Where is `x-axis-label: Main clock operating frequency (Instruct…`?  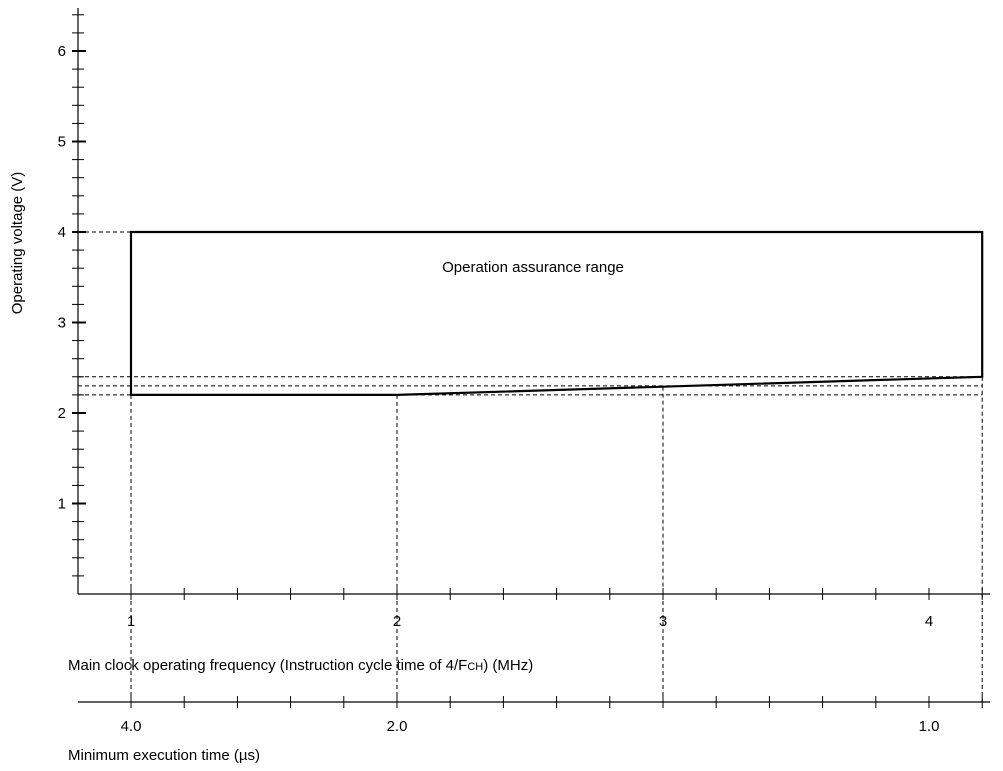
x-axis-label: Main clock operating frequency (Instruct… is located at coordinates (300, 665).